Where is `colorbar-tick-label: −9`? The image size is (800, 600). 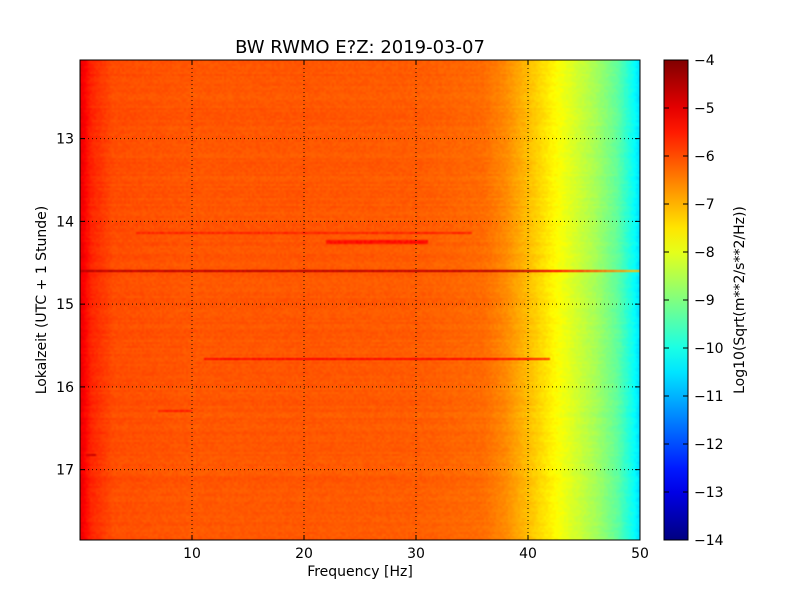
colorbar-tick-label: −9 is located at coordinates (704, 301).